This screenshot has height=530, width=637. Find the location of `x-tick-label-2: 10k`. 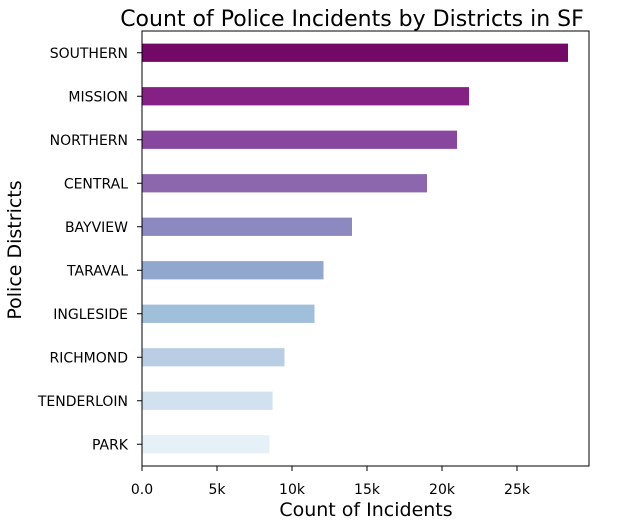

x-tick-label-2: 10k is located at coordinates (292, 490).